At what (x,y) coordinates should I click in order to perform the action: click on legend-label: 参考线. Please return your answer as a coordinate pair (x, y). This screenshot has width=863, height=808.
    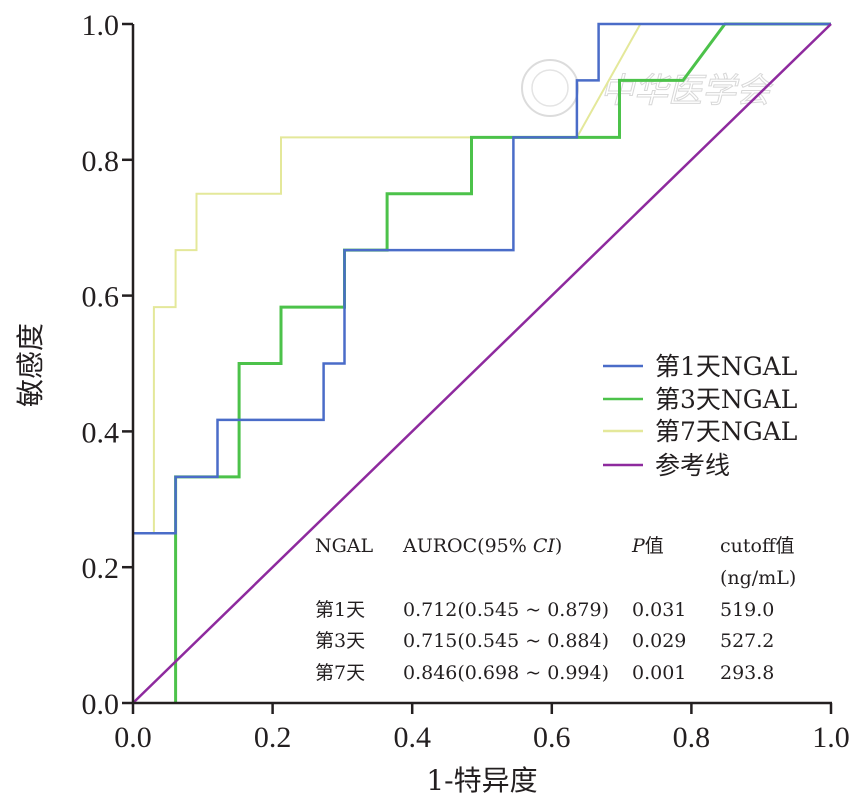
    Looking at the image, I should click on (692, 465).